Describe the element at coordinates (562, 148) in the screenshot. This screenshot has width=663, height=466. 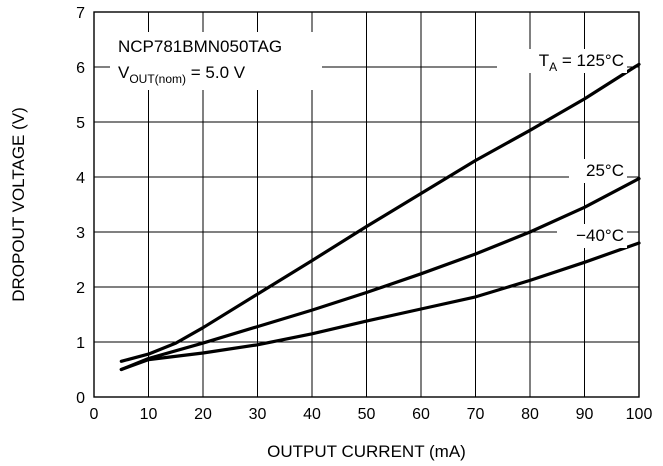
I see `series-labels: TA = 125°C 25°C −40°C` at that location.